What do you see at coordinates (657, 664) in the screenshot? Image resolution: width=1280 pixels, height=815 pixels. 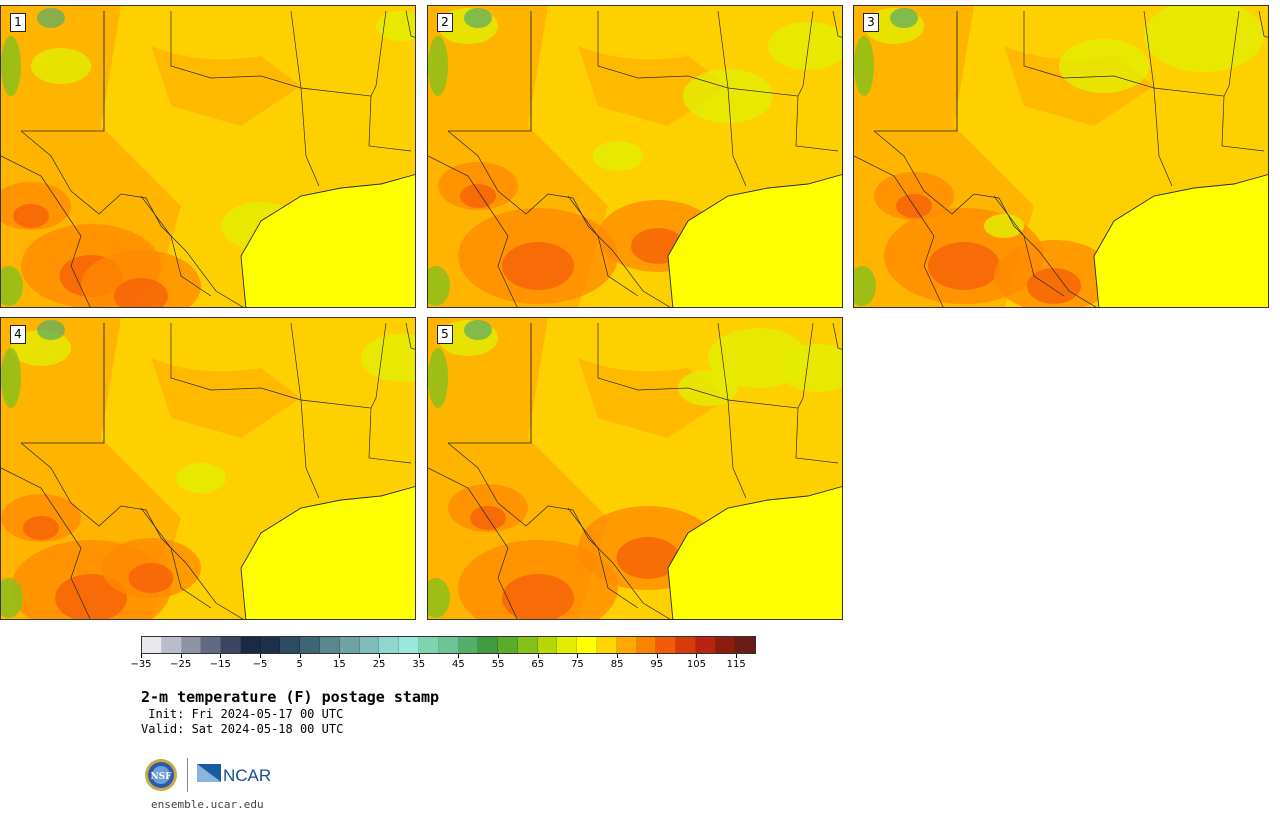 I see `colorbar-tick-label: 95` at bounding box center [657, 664].